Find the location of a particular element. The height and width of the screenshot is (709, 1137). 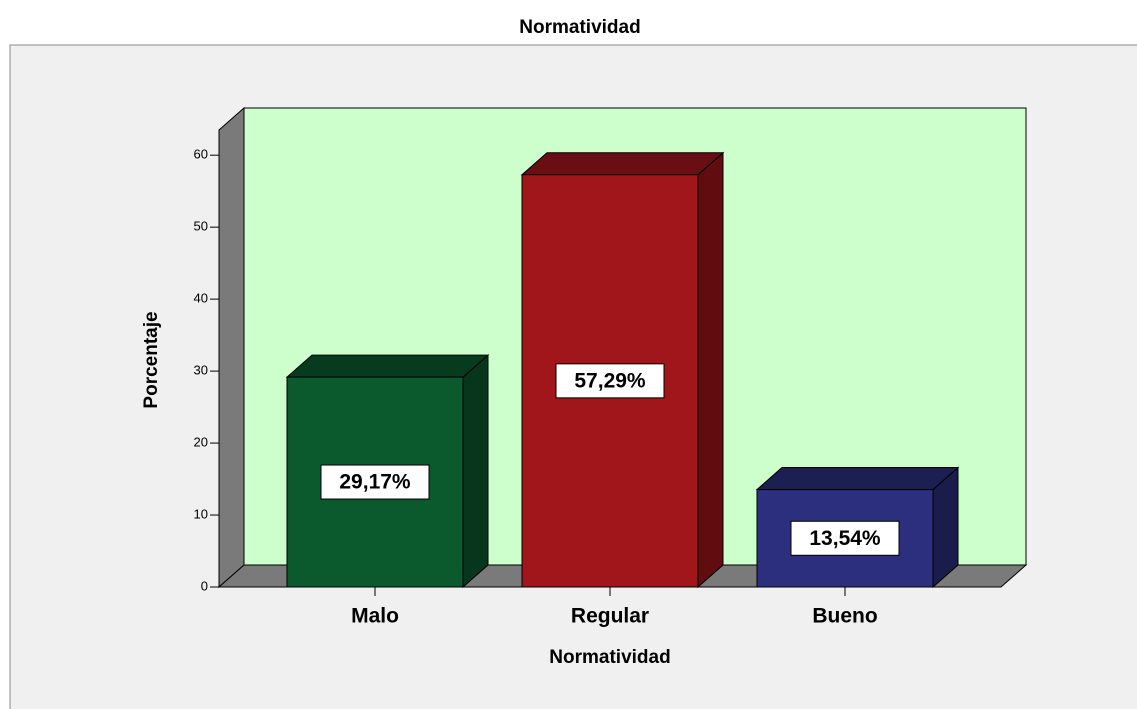

y-tick-label: 20 is located at coordinates (201, 442).